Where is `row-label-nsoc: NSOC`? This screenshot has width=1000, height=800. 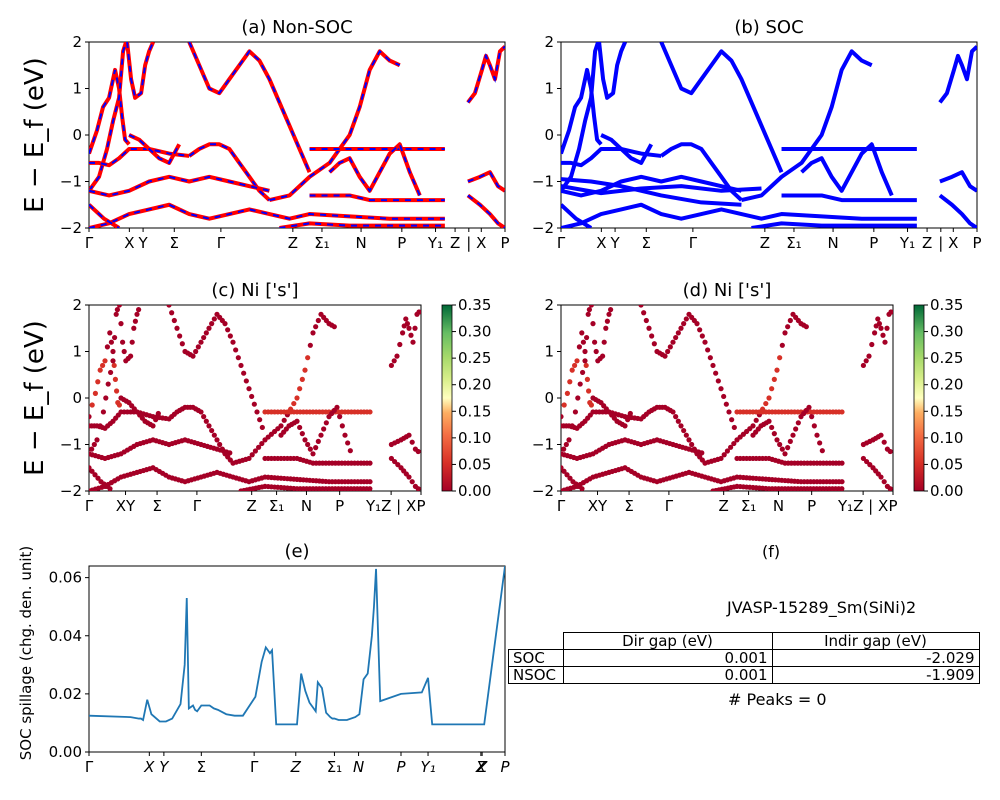
row-label-nsoc: NSOC is located at coordinates (536, 675).